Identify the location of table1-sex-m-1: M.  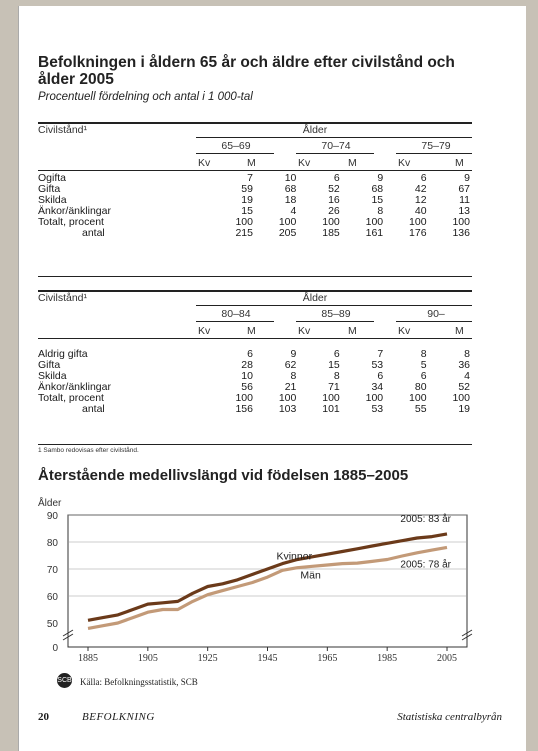
(251, 163).